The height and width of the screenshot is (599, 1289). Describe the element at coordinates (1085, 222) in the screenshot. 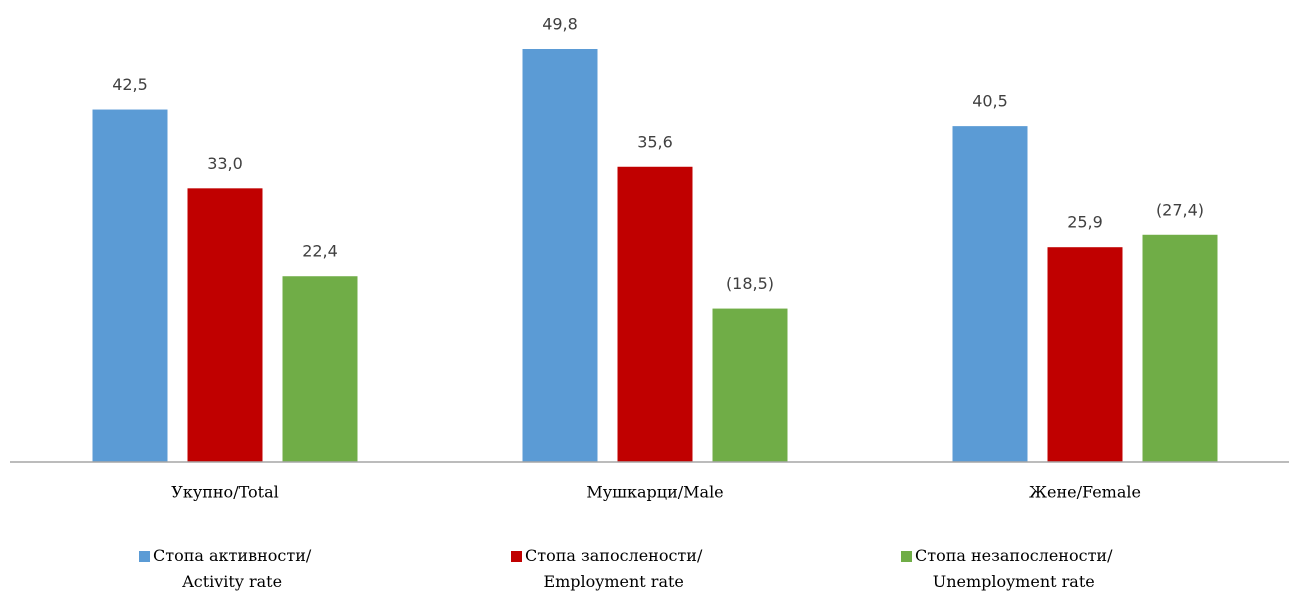

I see `data-label: 25,9` at that location.